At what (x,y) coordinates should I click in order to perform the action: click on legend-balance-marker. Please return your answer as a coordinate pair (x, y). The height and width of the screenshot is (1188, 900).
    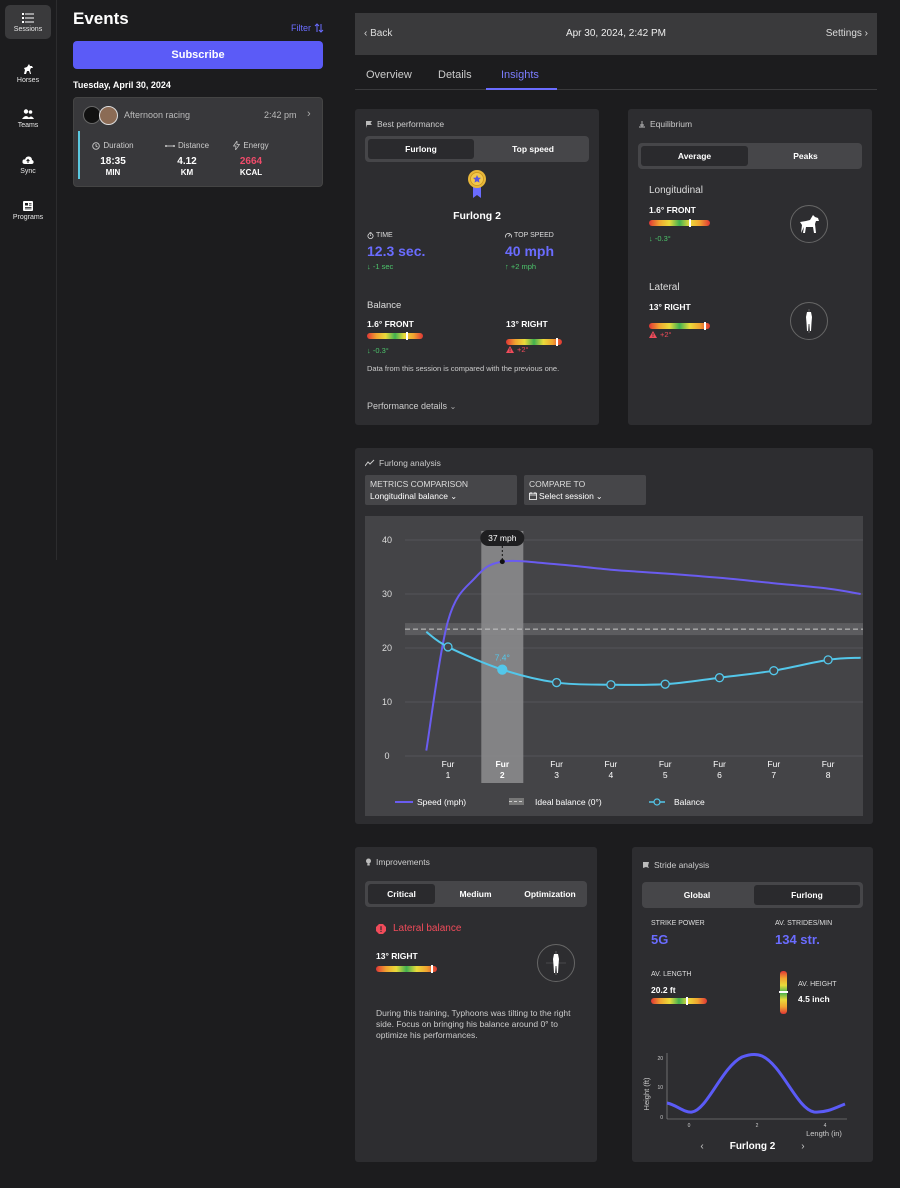
    Looking at the image, I should click on (657, 802).